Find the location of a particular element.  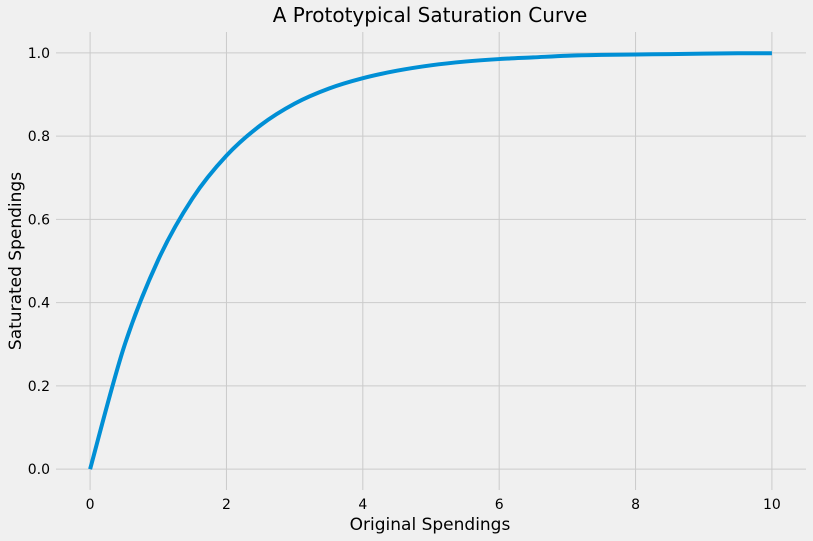

y-tick-label: 0.4 is located at coordinates (39, 304).